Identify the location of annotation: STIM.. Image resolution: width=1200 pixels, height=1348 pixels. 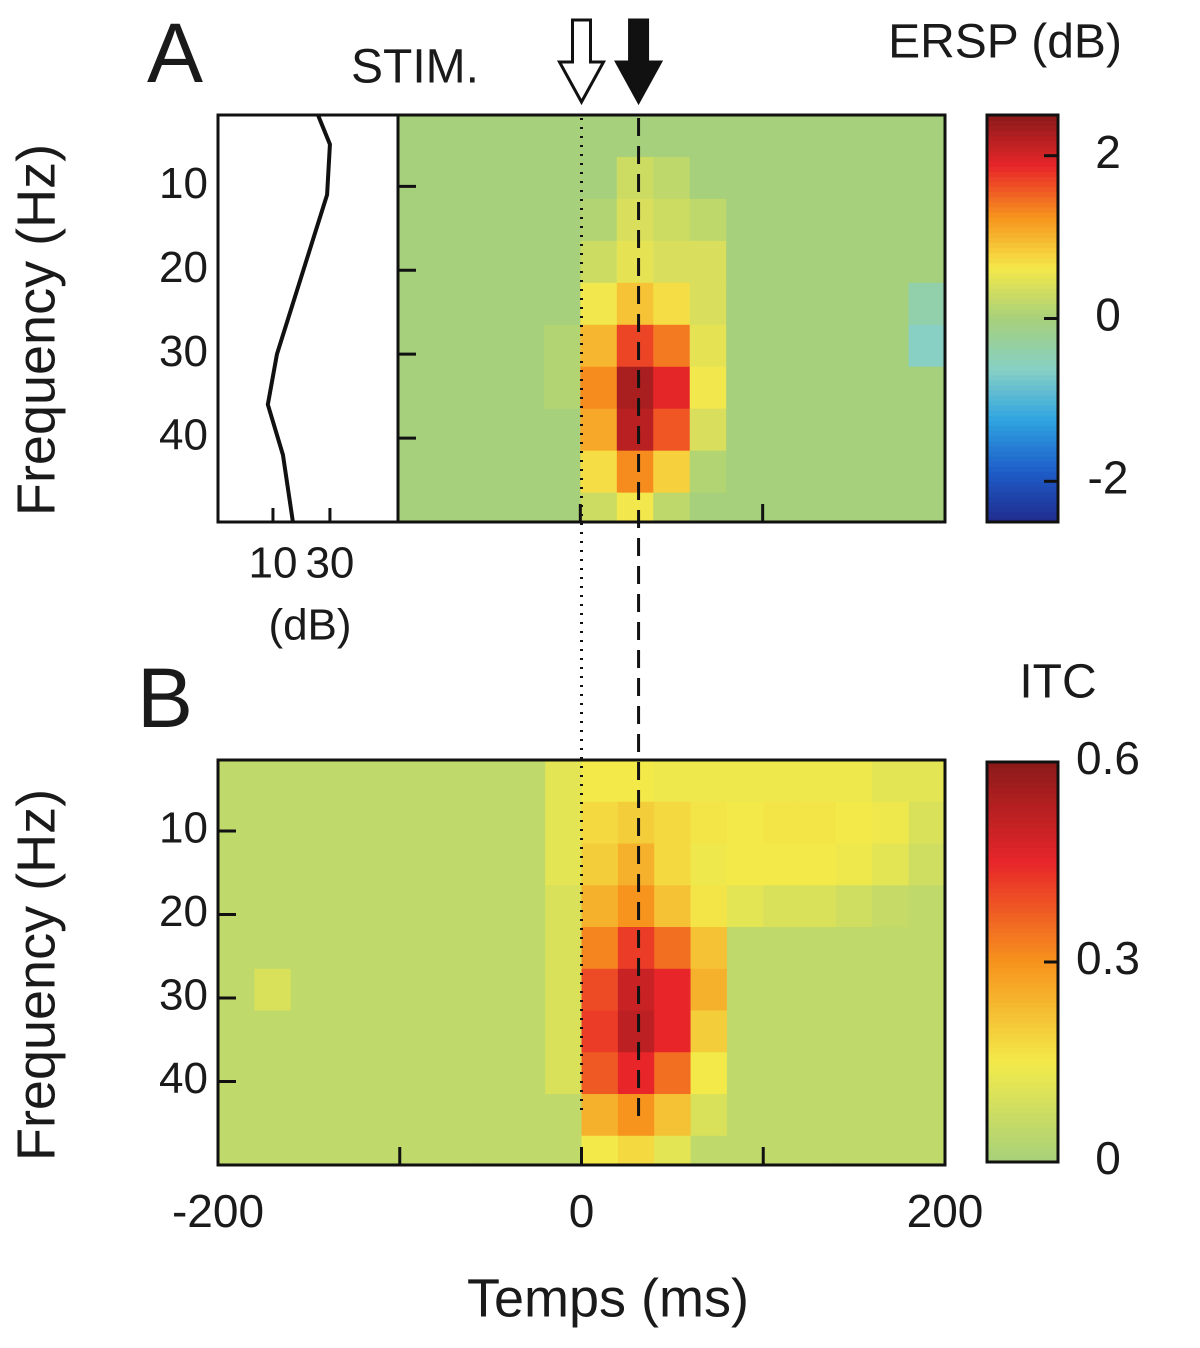
(415, 67).